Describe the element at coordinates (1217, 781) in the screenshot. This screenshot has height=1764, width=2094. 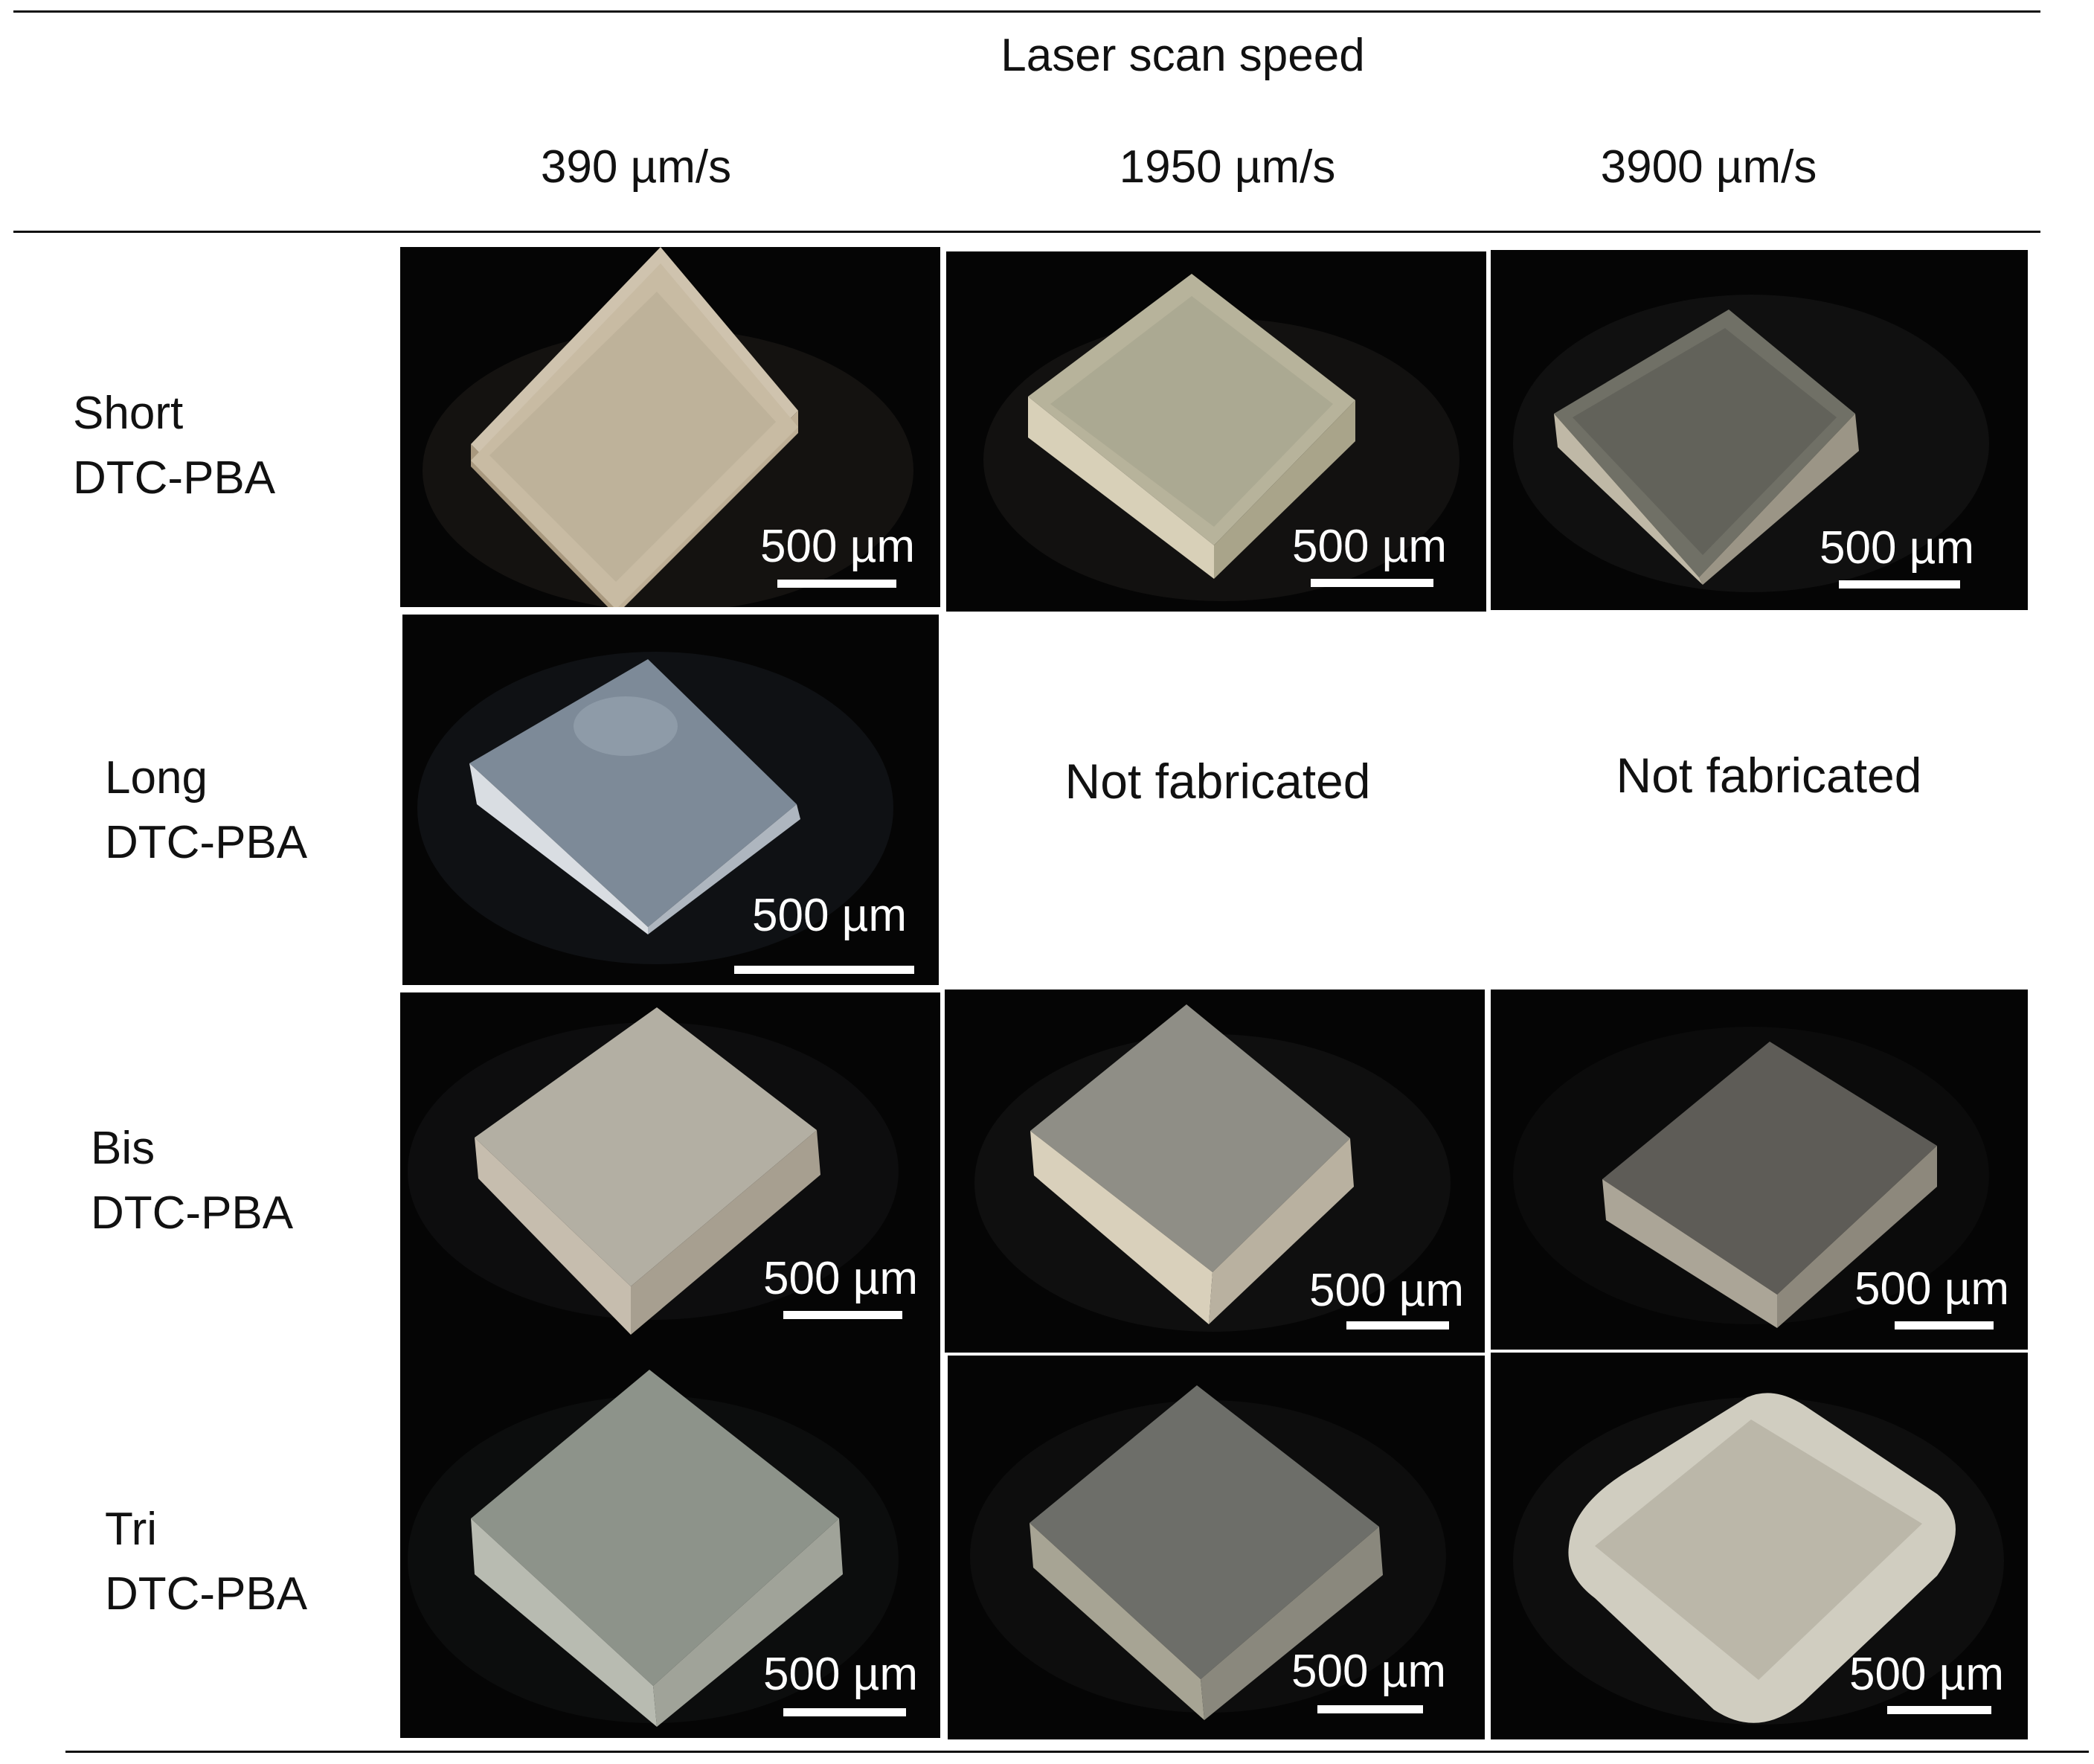
I see `not-fabricated-1950: Not fabricated` at that location.